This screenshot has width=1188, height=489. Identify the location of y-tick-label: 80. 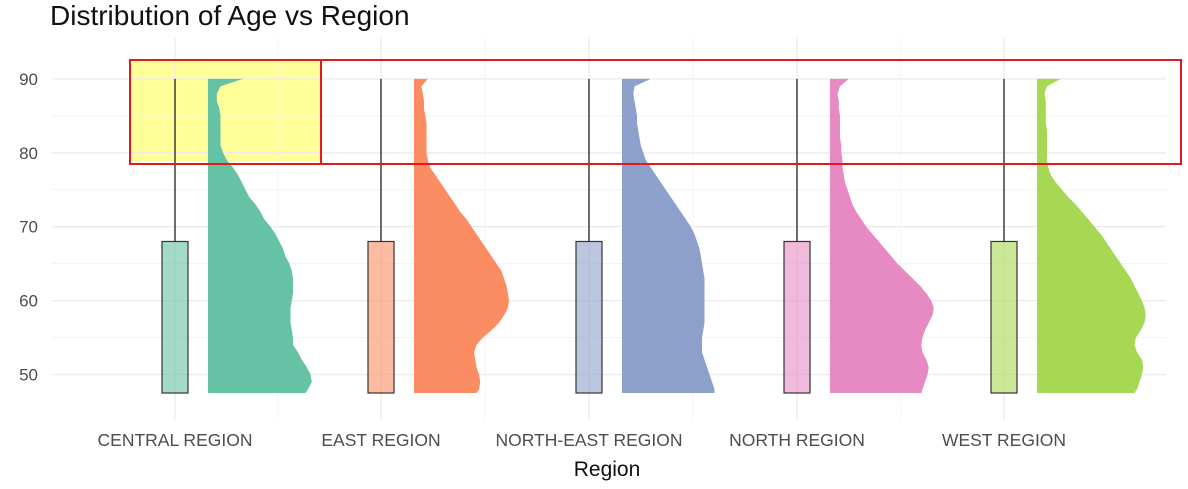
(28, 153).